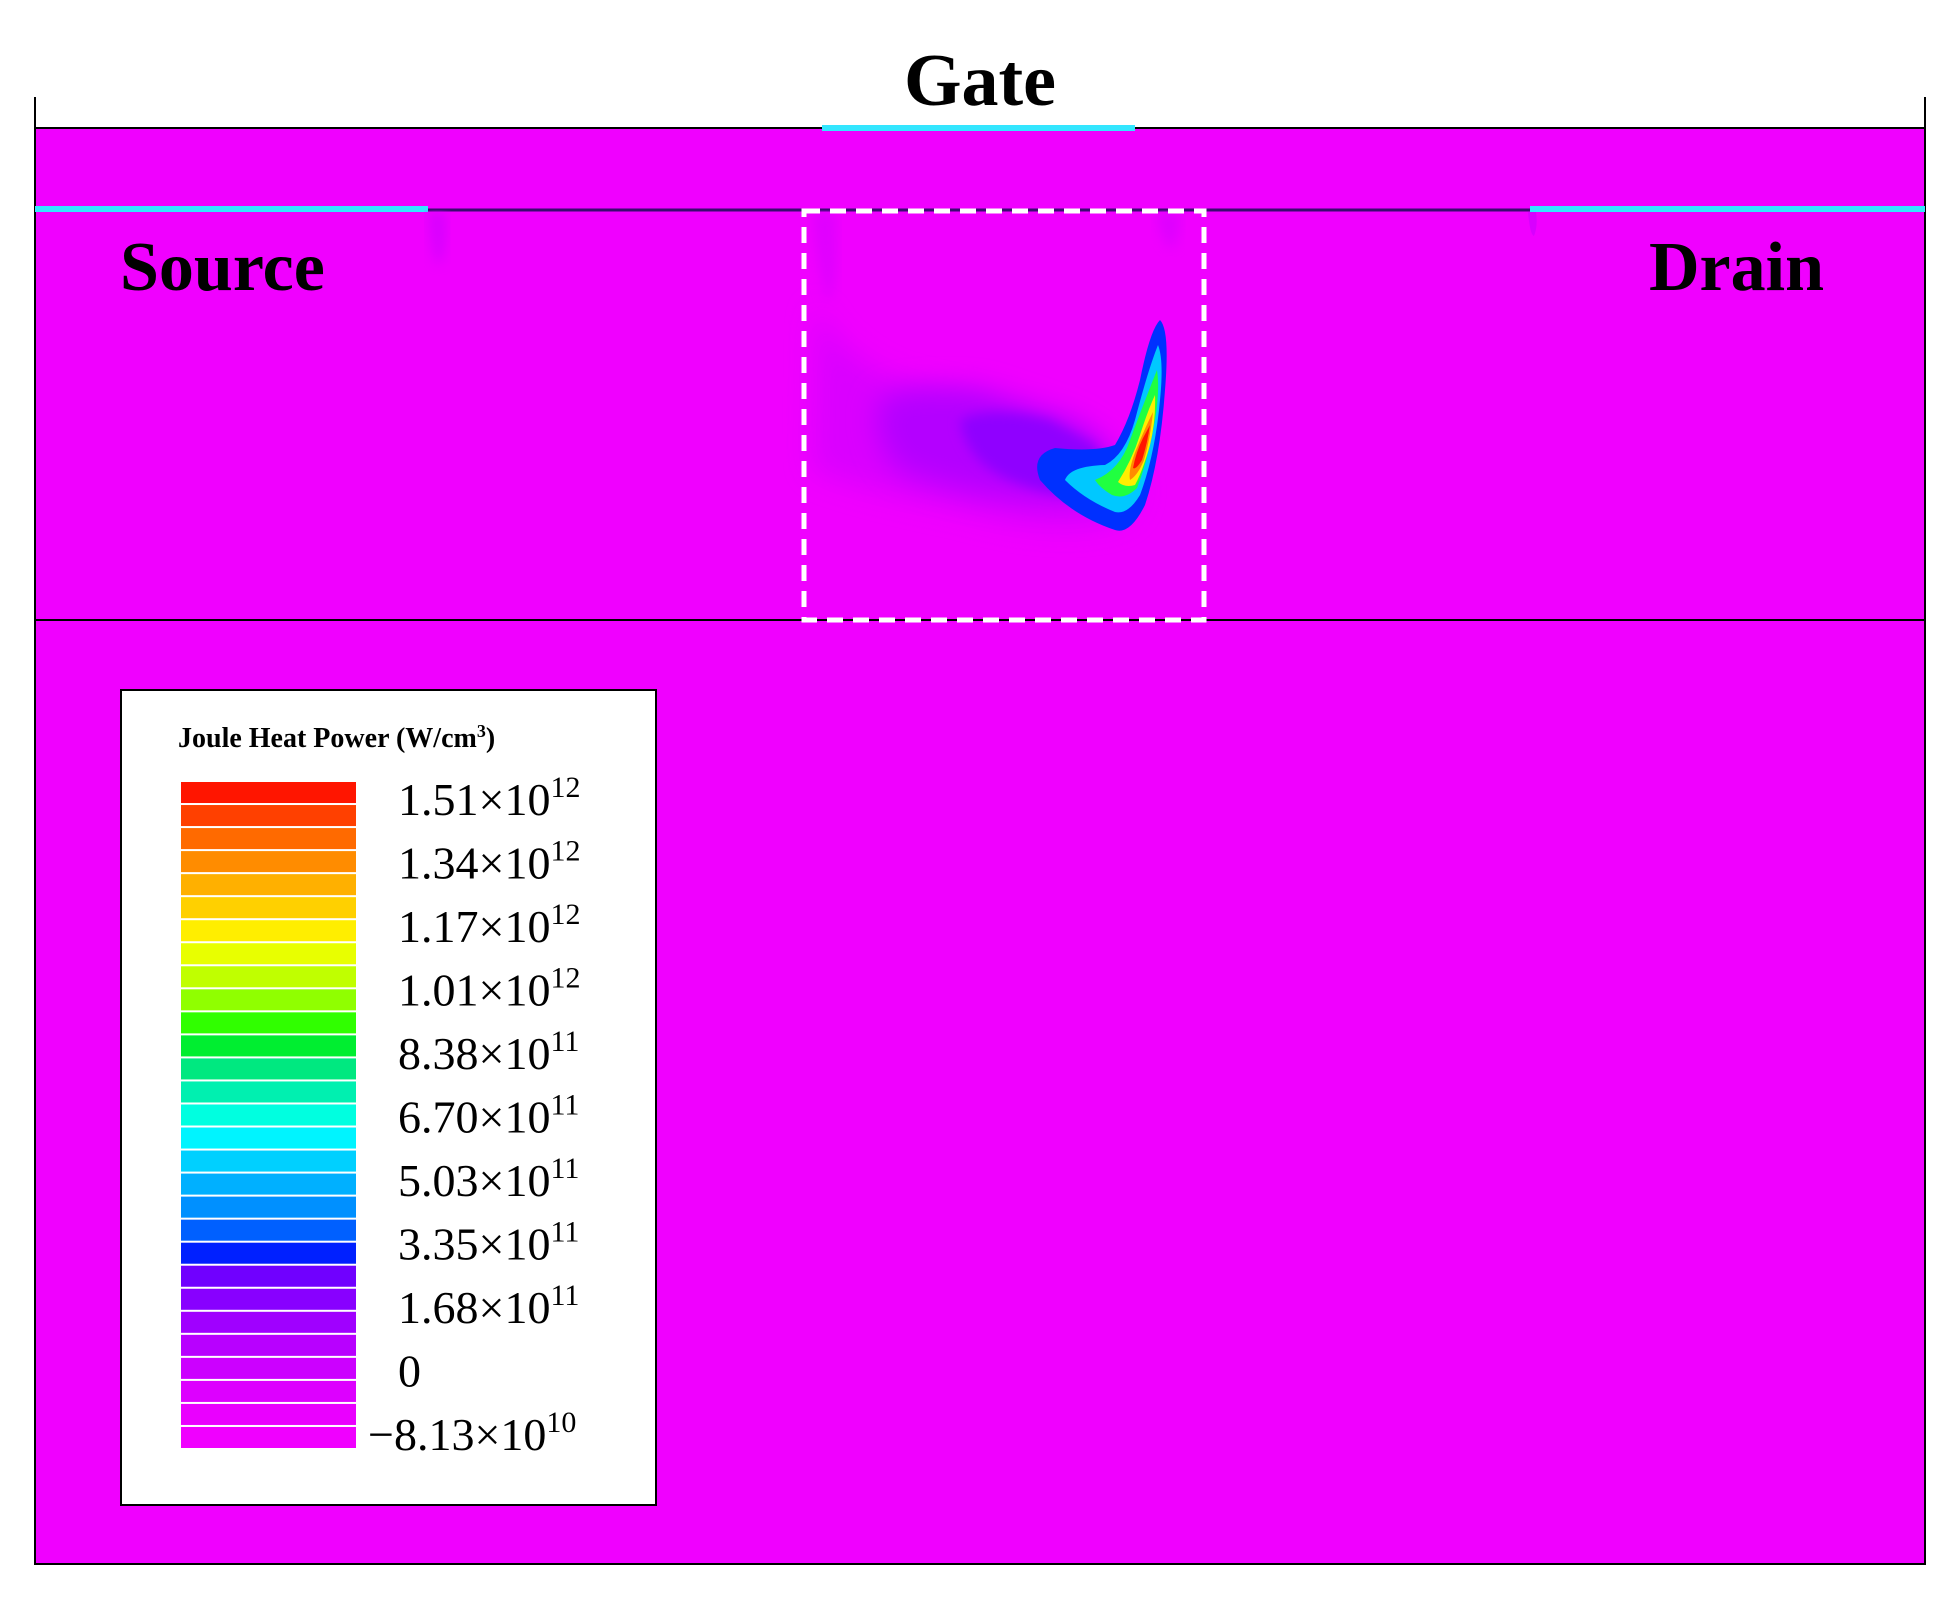 This screenshot has width=1956, height=1611. What do you see at coordinates (1141, 447) in the screenshot?
I see `contour-hook-red` at bounding box center [1141, 447].